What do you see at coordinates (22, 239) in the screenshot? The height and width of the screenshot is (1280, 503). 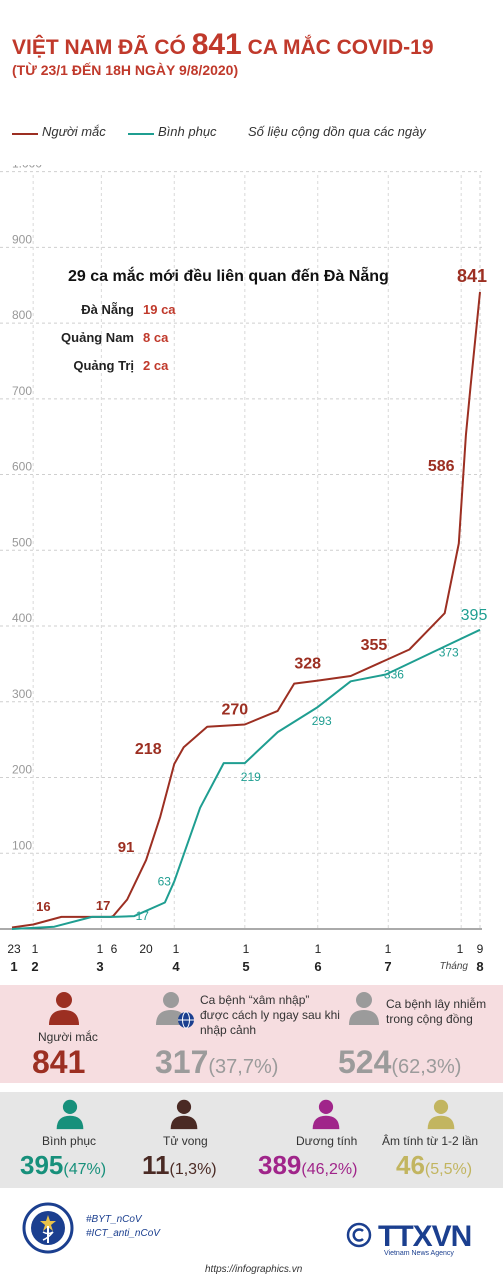 I see `y-tick-label: 900` at bounding box center [22, 239].